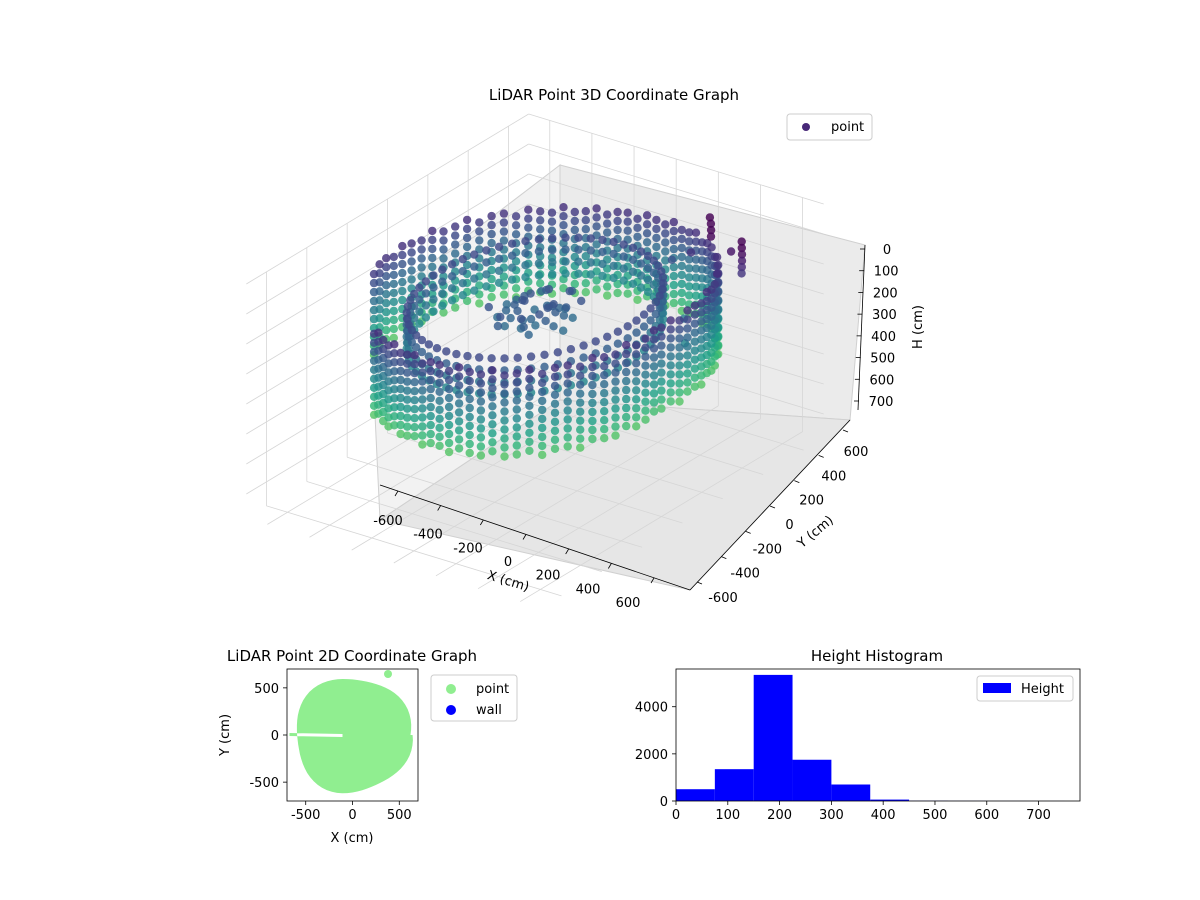 This screenshot has width=1200, height=900. I want to click on x-axis-label: X (cm), so click(508, 581).